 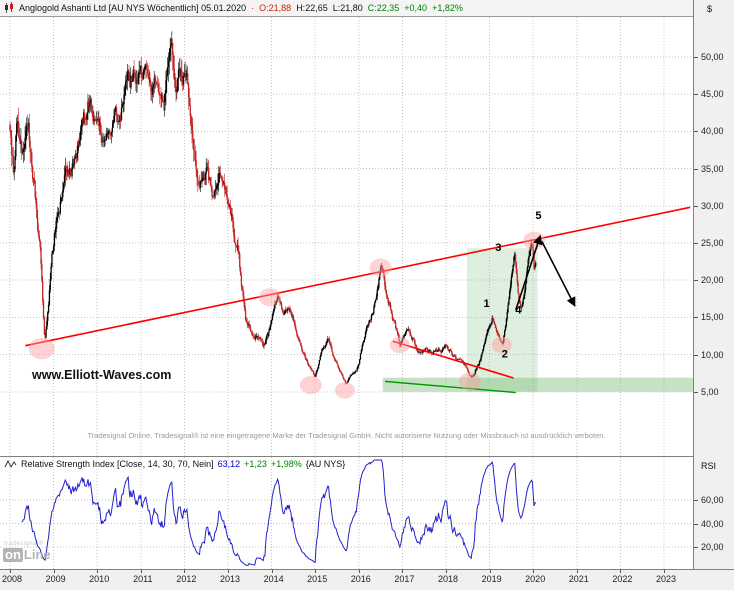 What do you see at coordinates (538, 216) in the screenshot?
I see `wave-label-5: 5` at bounding box center [538, 216].